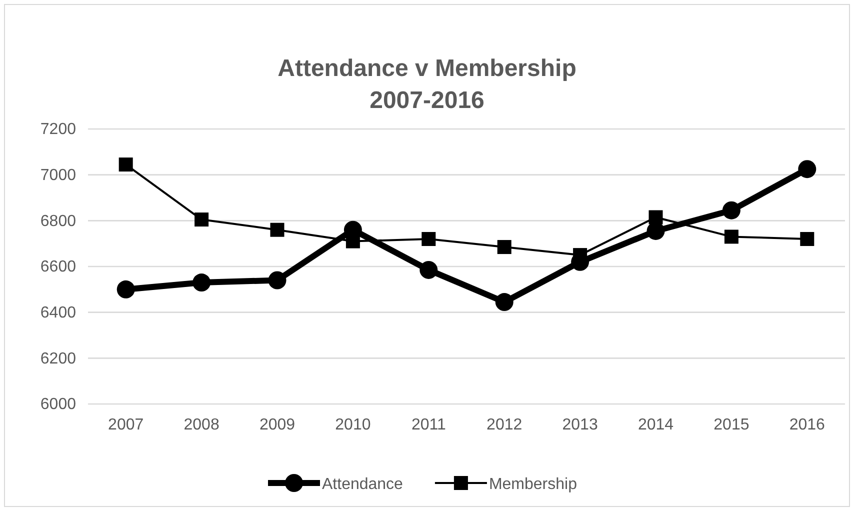  Describe the element at coordinates (58, 175) in the screenshot. I see `y-tick-label: 7000` at that location.